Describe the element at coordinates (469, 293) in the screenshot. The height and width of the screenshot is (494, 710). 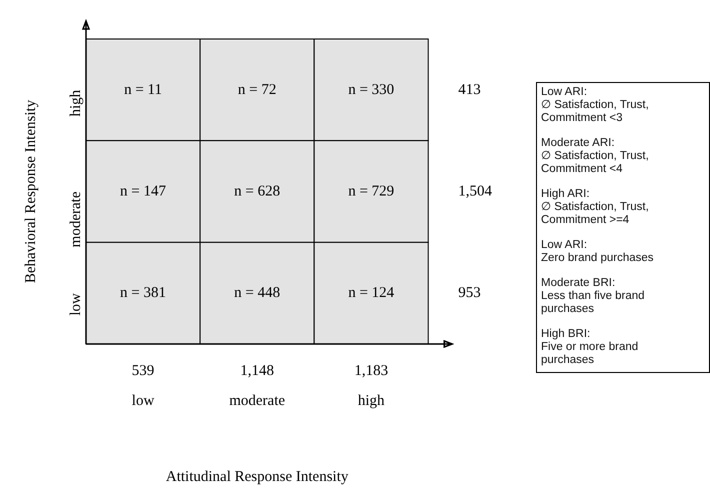
I see `y2-tick-label: 953` at that location.